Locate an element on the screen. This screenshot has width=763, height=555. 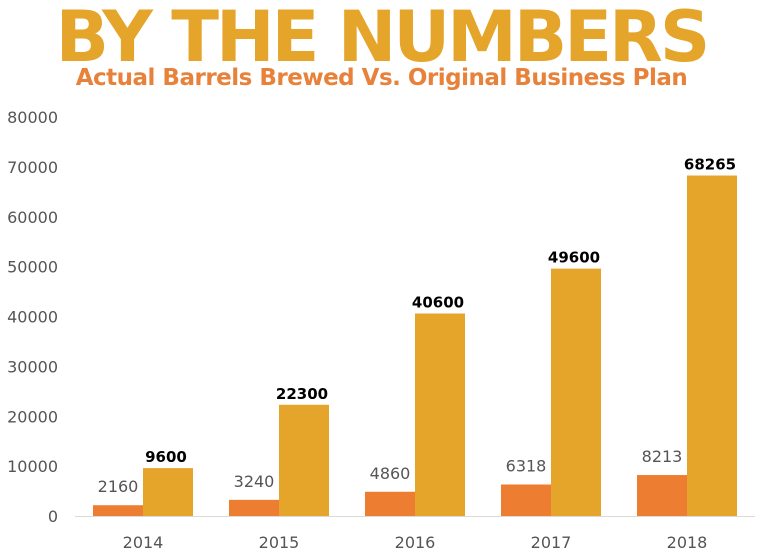
x-tick-label: 2015 is located at coordinates (279, 542).